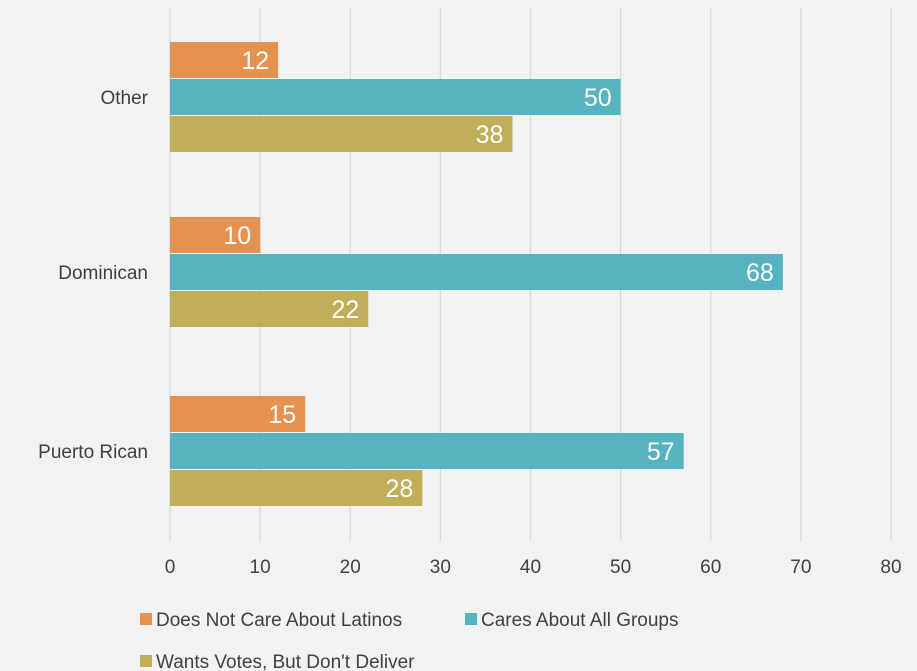  I want to click on legend-label-1: Does Not Care About Latinos, so click(279, 620).